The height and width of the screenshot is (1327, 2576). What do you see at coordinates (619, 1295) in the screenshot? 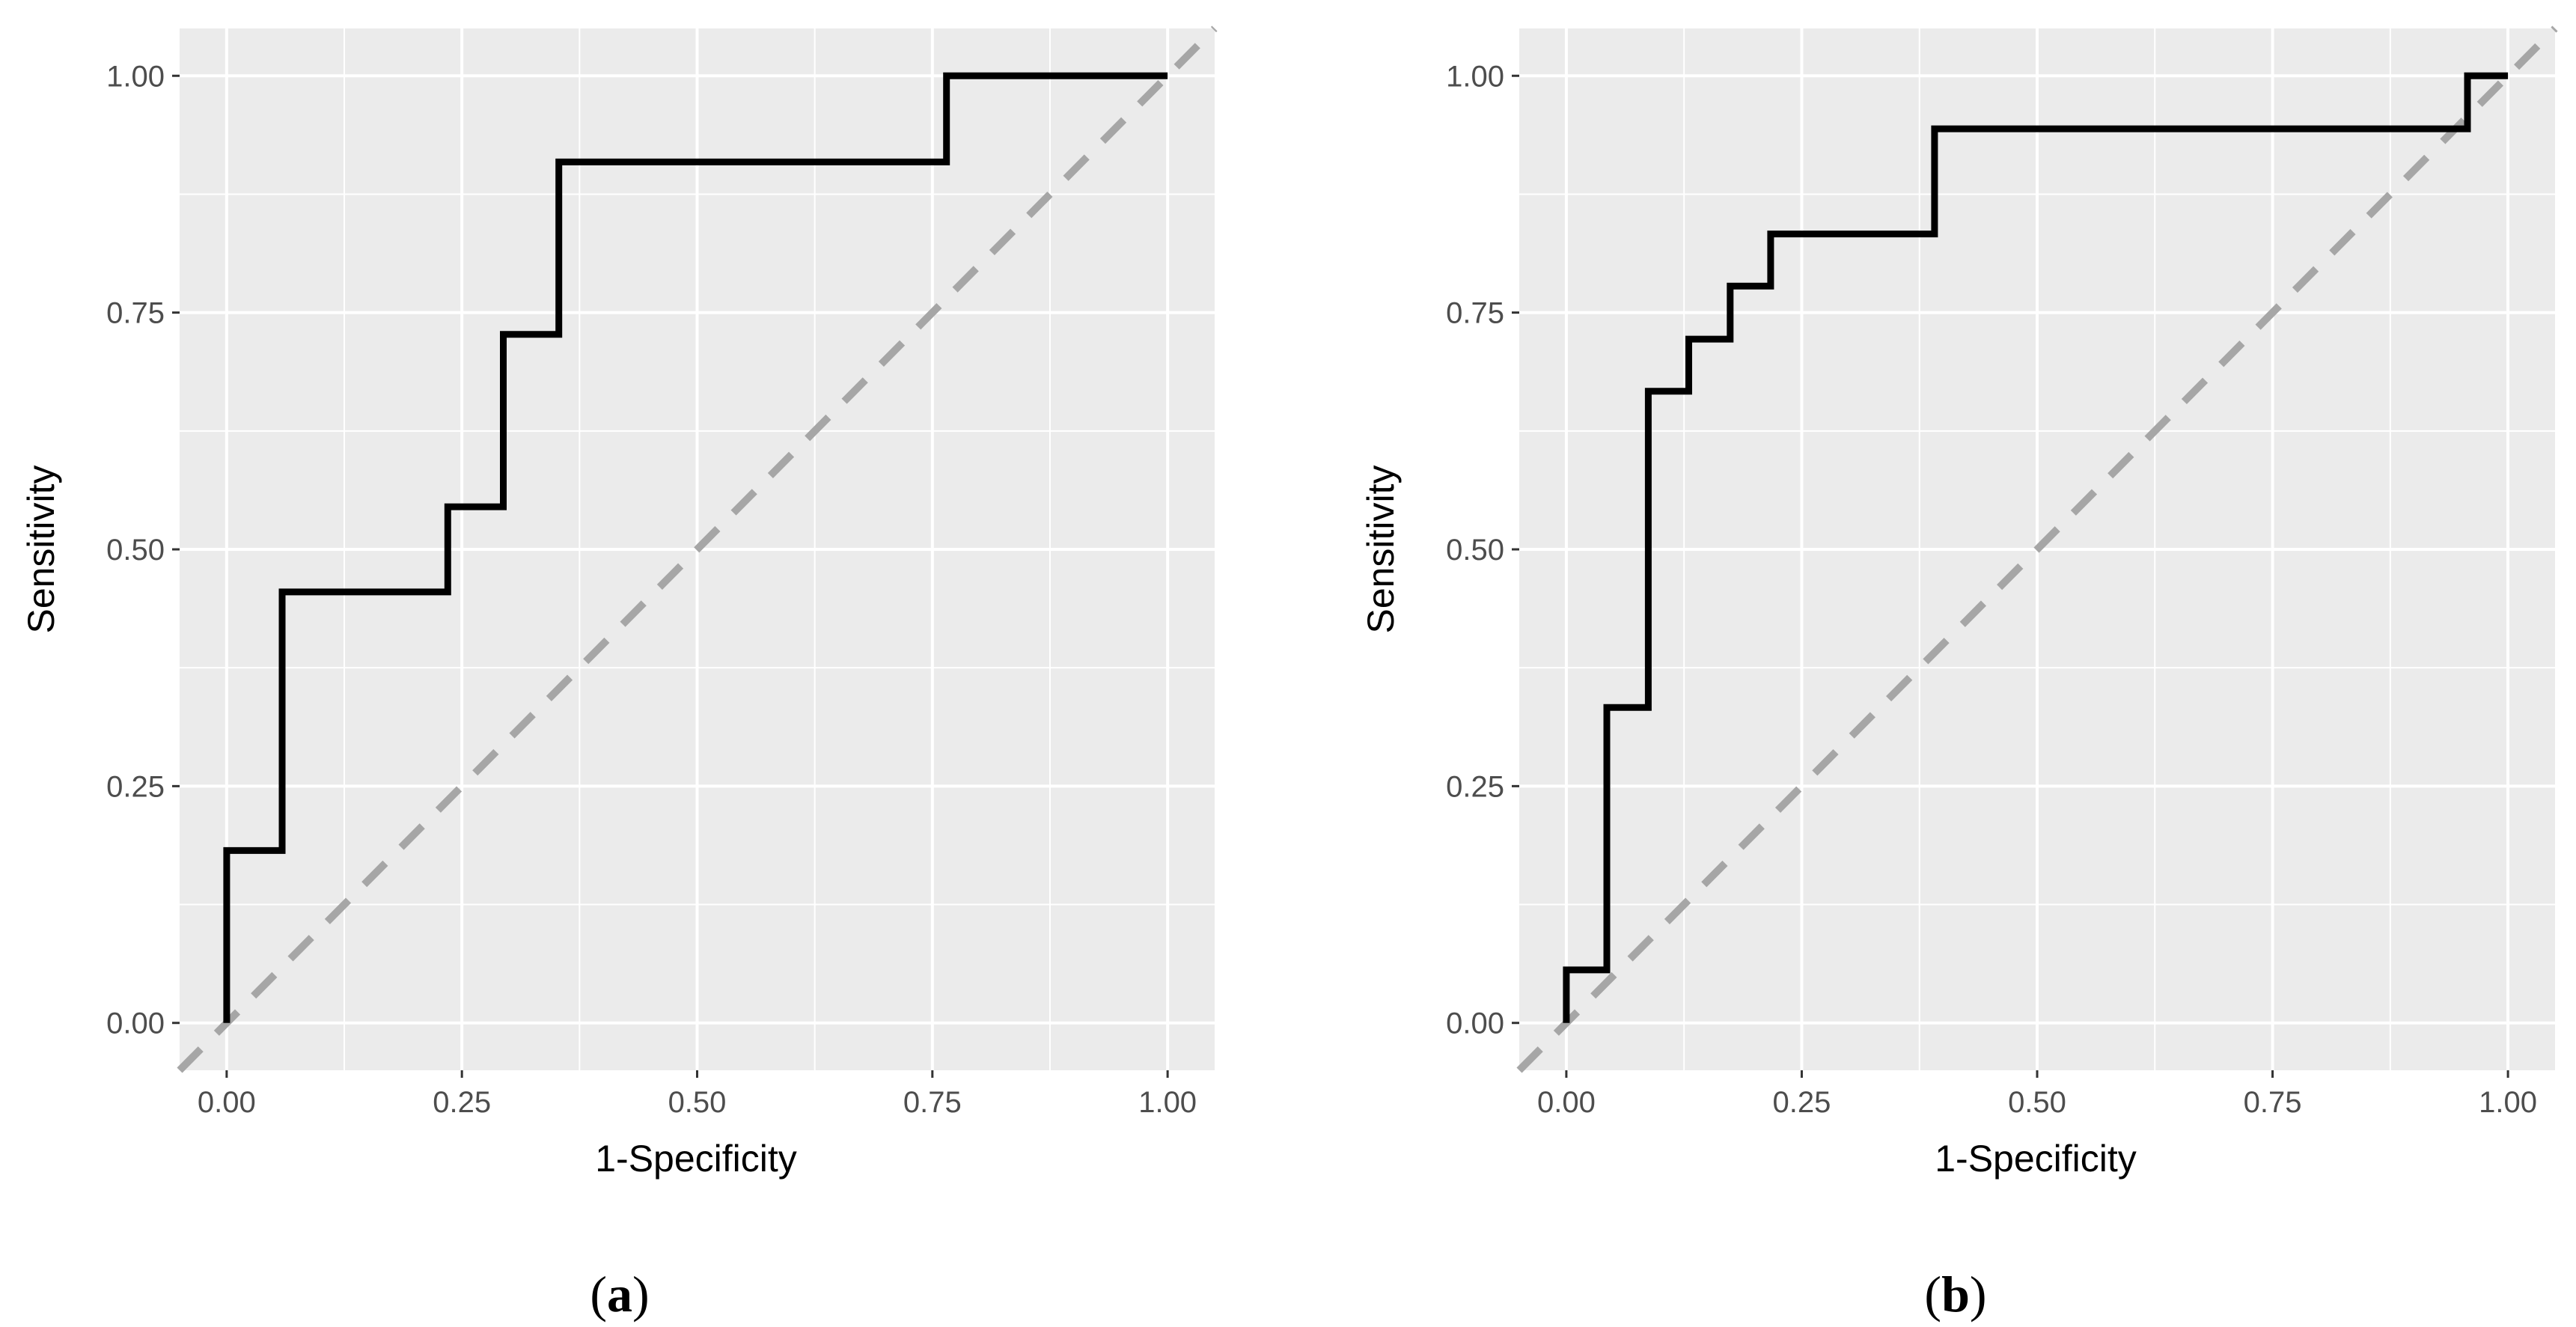
I see `panel-label-a: (a)` at bounding box center [619, 1295].